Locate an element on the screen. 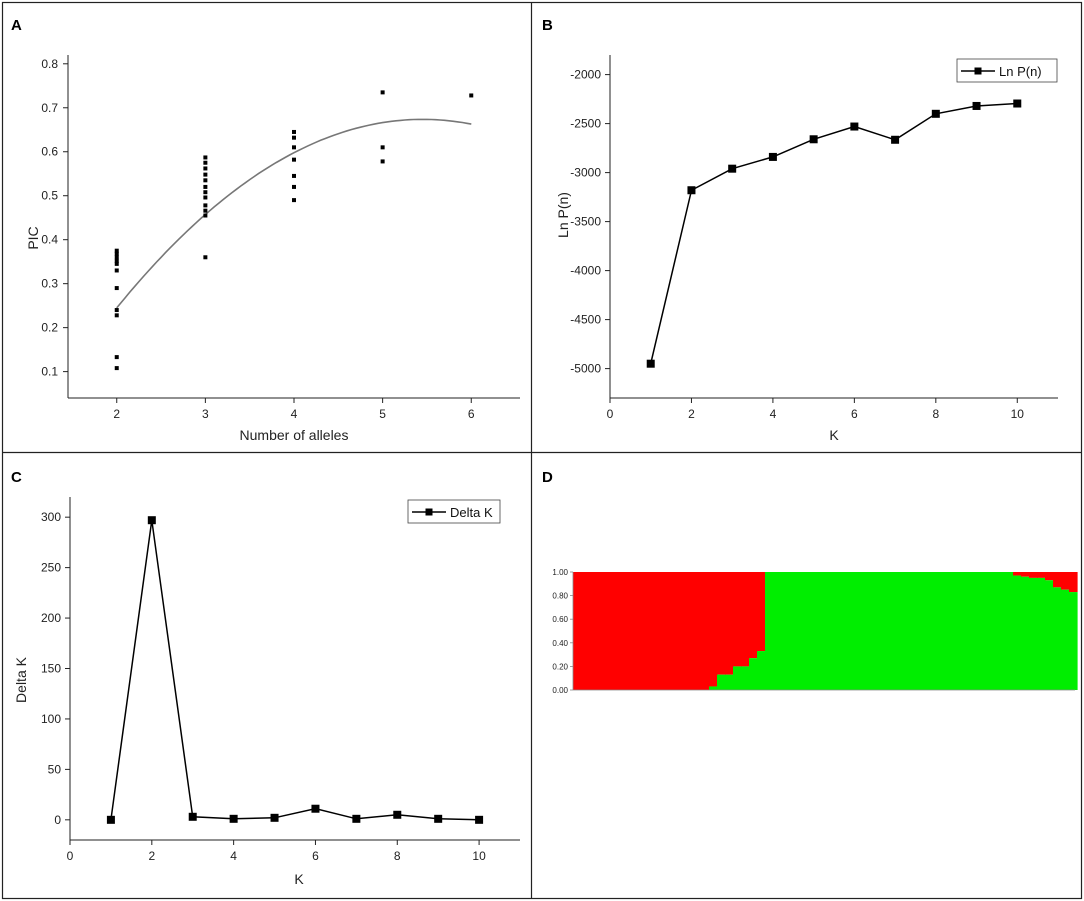  deltak-series-line is located at coordinates (295, 670).